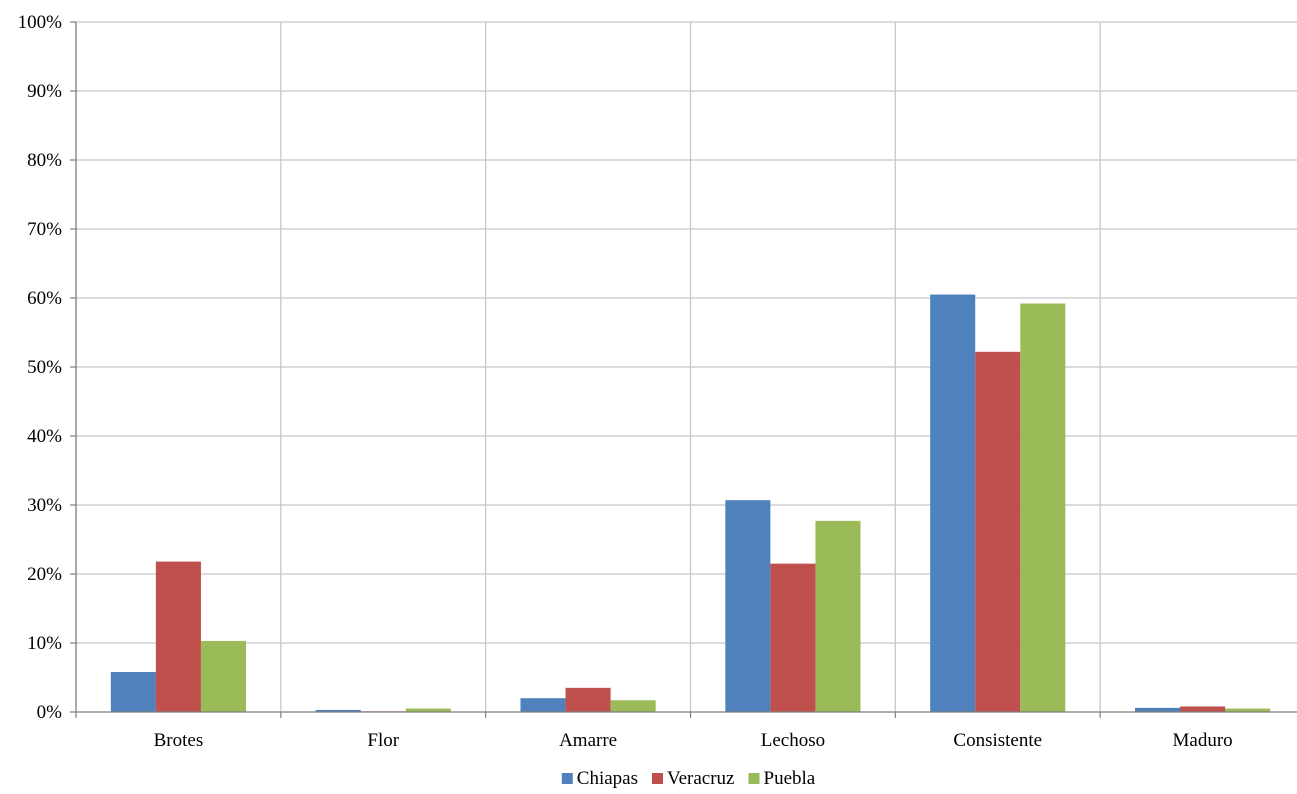 The width and height of the screenshot is (1297, 794). I want to click on legend-label-chiapas: Chiapas, so click(607, 778).